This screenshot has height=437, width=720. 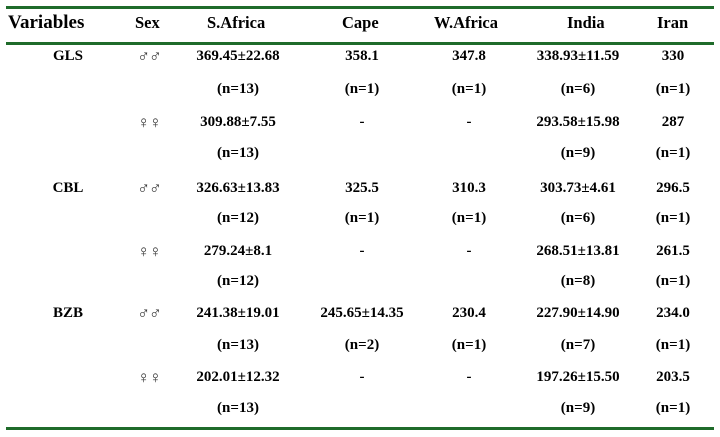 What do you see at coordinates (360, 428) in the screenshot?
I see `table-bottom-rule` at bounding box center [360, 428].